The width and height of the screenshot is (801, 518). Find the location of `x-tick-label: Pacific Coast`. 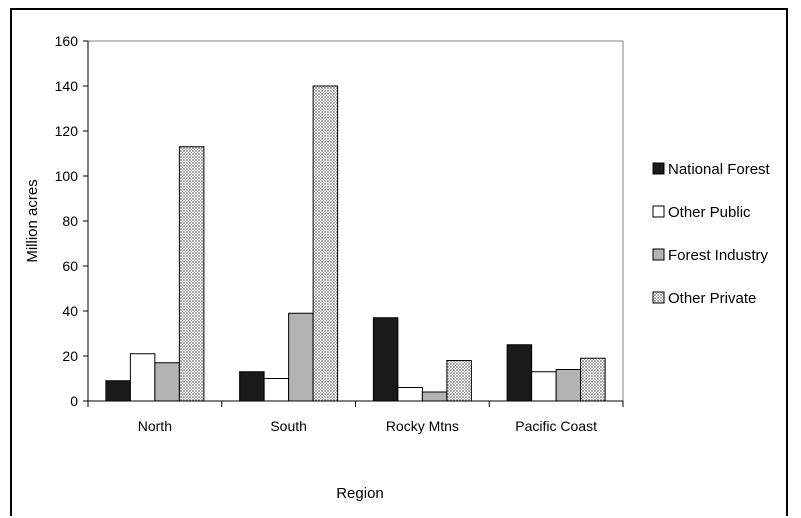

x-tick-label: Pacific Coast is located at coordinates (556, 426).